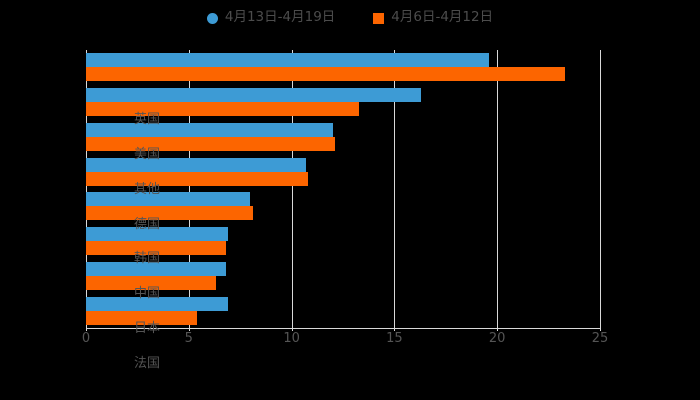  What do you see at coordinates (497, 338) in the screenshot?
I see `x-tick-label-20: 20` at bounding box center [497, 338].